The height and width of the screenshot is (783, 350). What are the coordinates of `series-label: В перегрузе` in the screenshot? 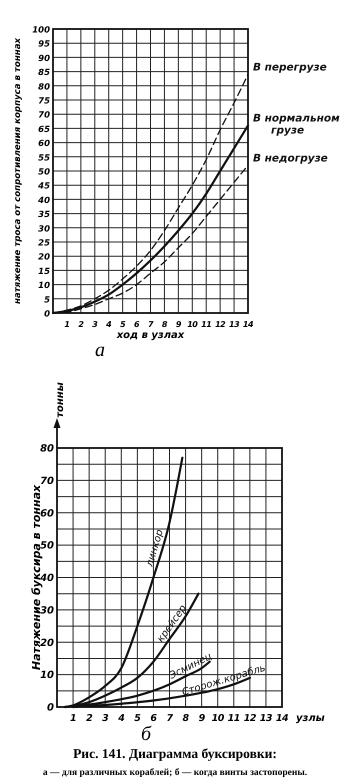 It's located at (290, 67).